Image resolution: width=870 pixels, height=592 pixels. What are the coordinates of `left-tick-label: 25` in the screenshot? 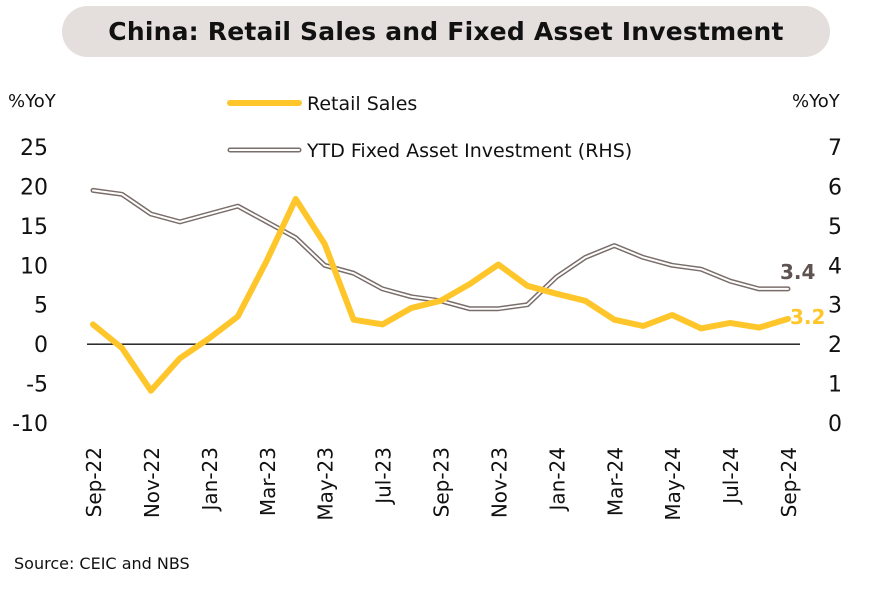 It's located at (34, 148).